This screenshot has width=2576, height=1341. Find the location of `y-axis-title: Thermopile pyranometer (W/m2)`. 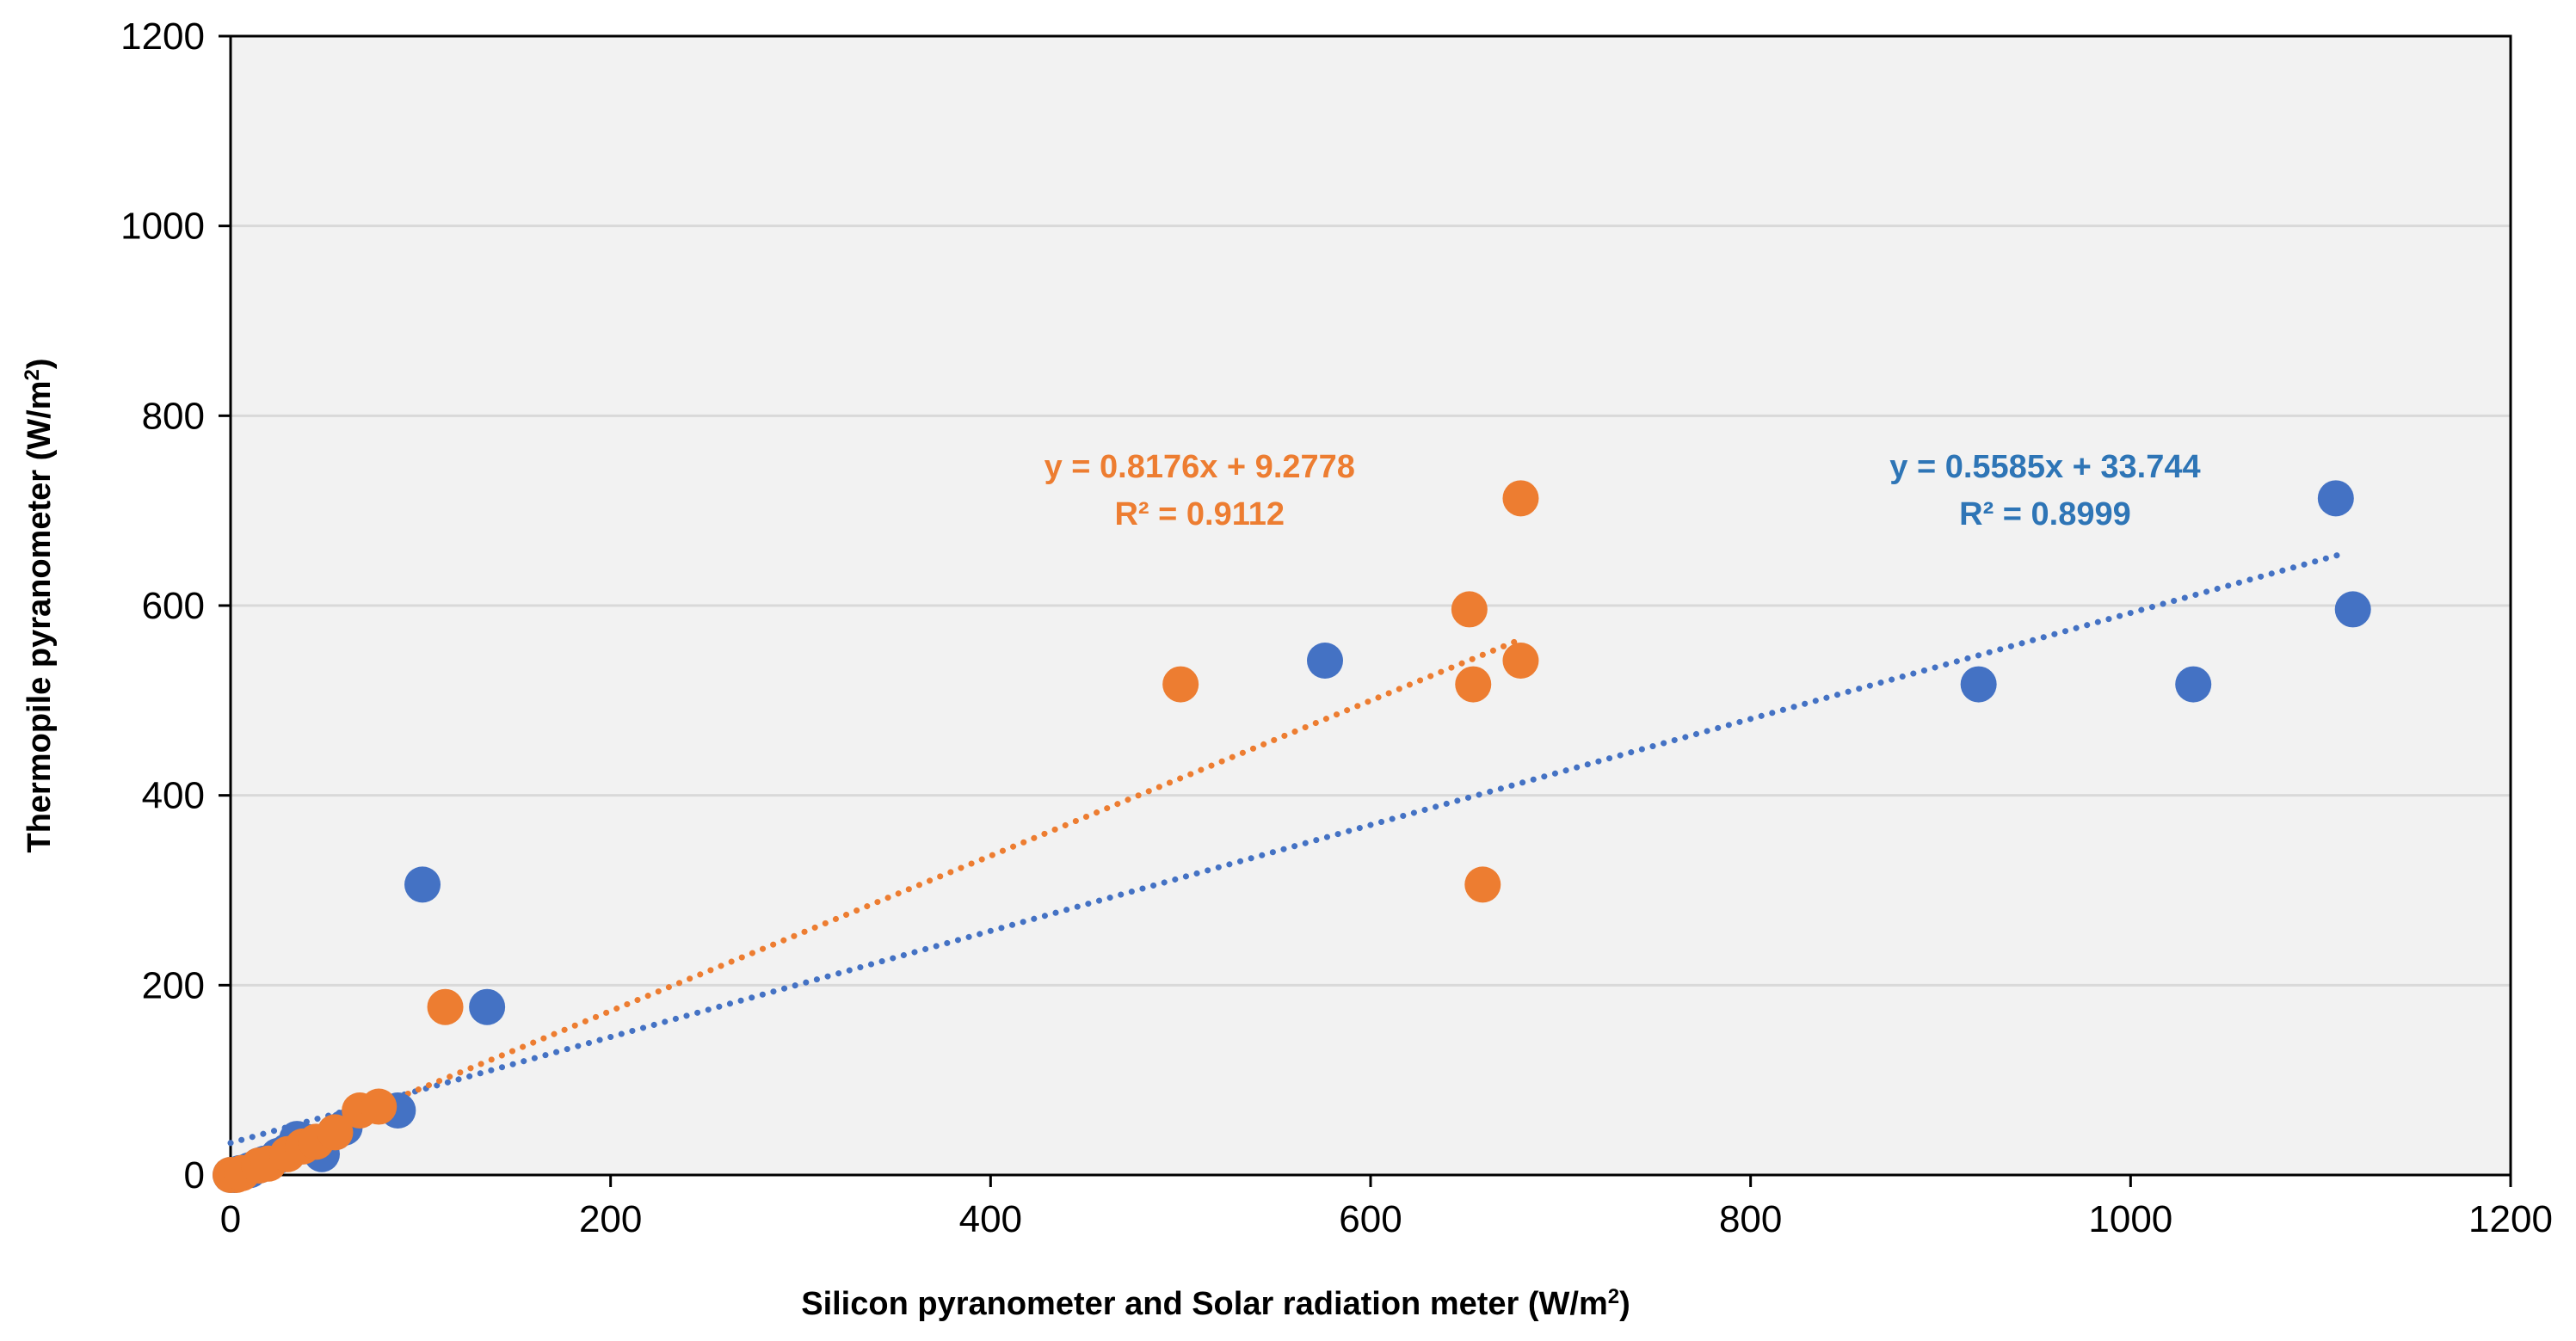

y-axis-title: Thermopile pyranometer (W/m2) is located at coordinates (40, 606).